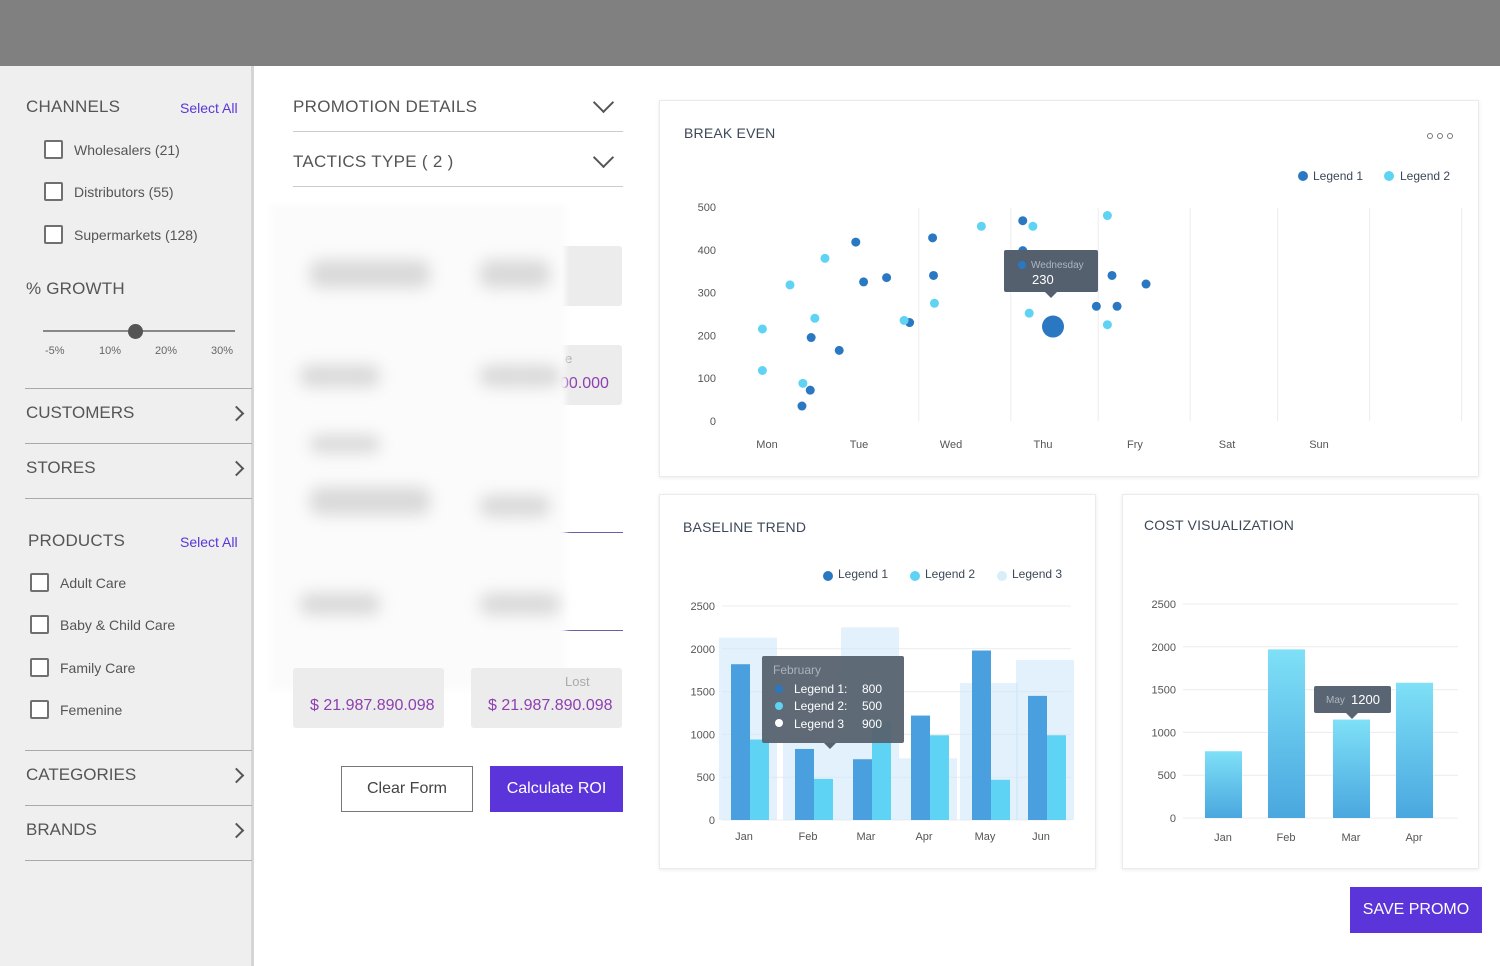  I want to click on y-tick-label: 300, so click(707, 294).